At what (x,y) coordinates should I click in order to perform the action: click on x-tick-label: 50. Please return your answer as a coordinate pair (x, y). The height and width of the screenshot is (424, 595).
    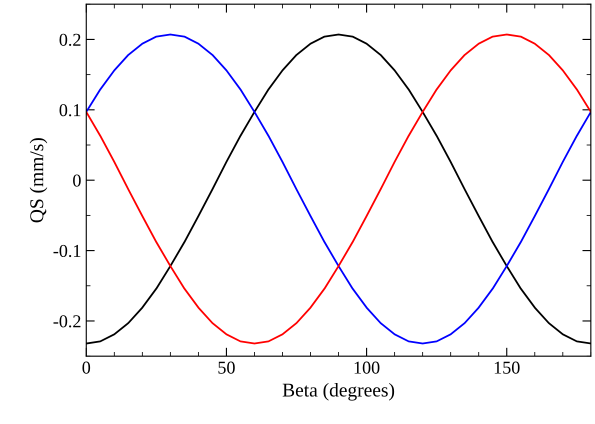
    Looking at the image, I should click on (226, 368).